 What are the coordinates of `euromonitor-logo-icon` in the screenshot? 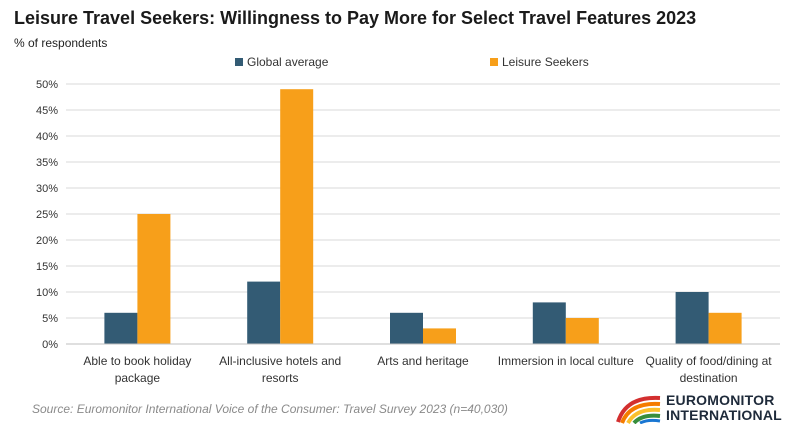 It's located at (638, 410).